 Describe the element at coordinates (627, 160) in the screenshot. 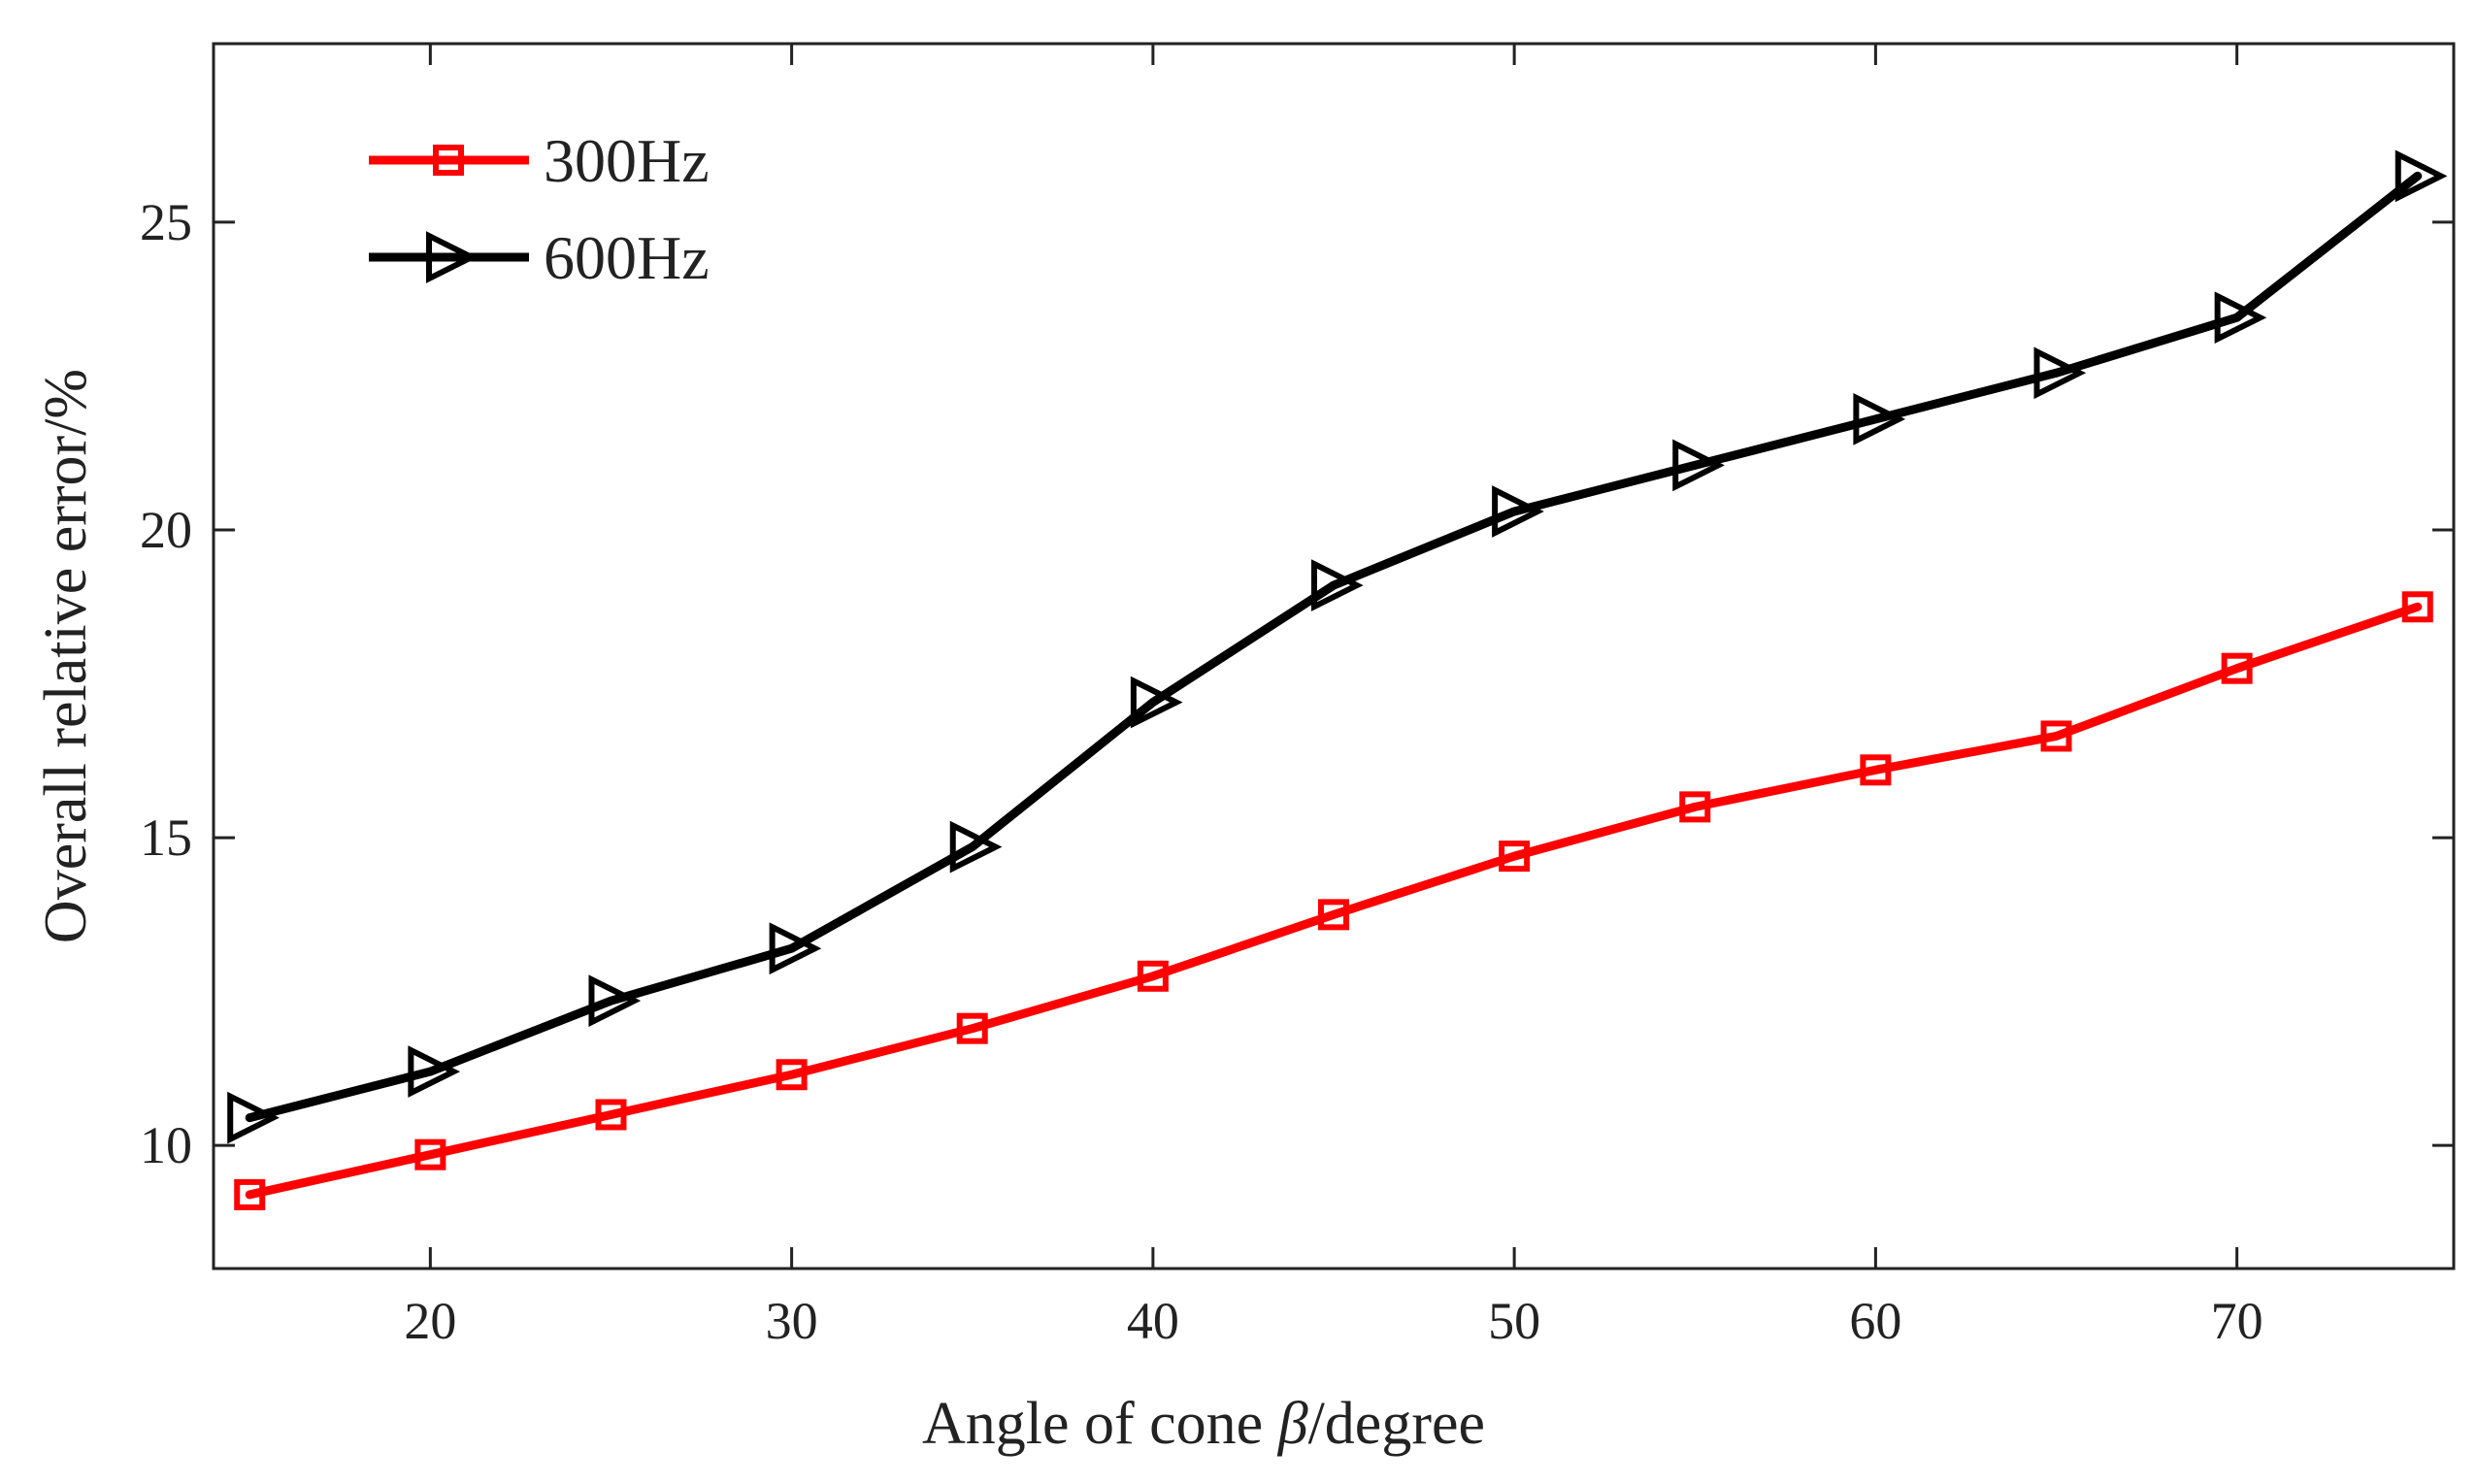

I see `legend-label-300hz: 300Hz` at that location.